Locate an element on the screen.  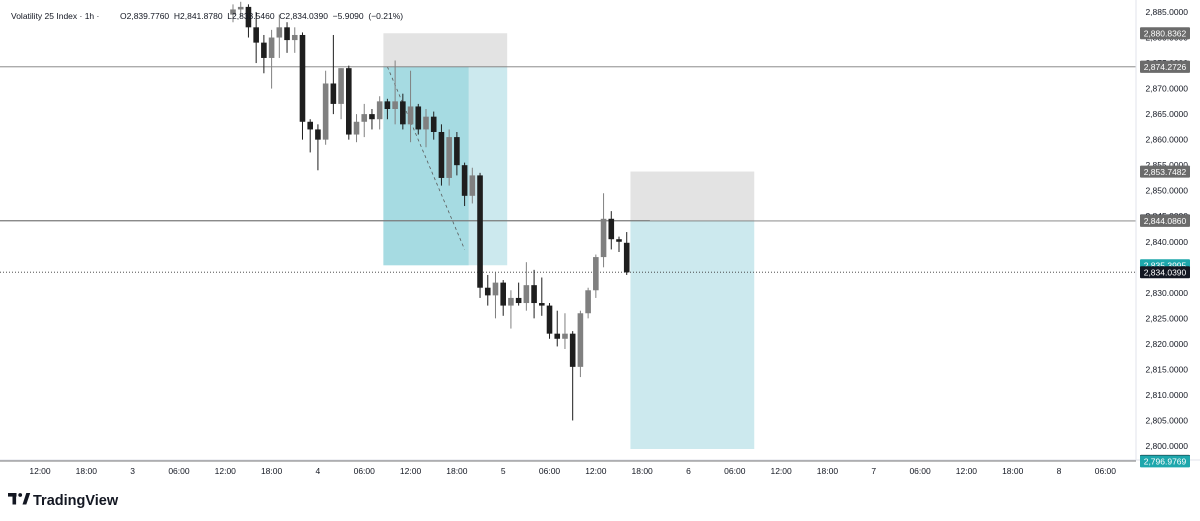
time-tick-label: 3 is located at coordinates (132, 471).